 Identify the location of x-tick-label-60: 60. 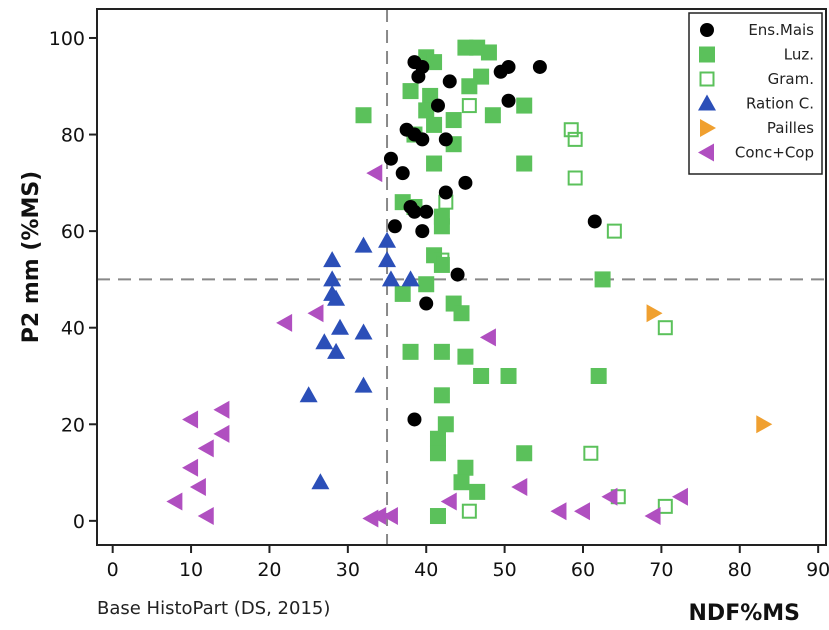
(583, 570).